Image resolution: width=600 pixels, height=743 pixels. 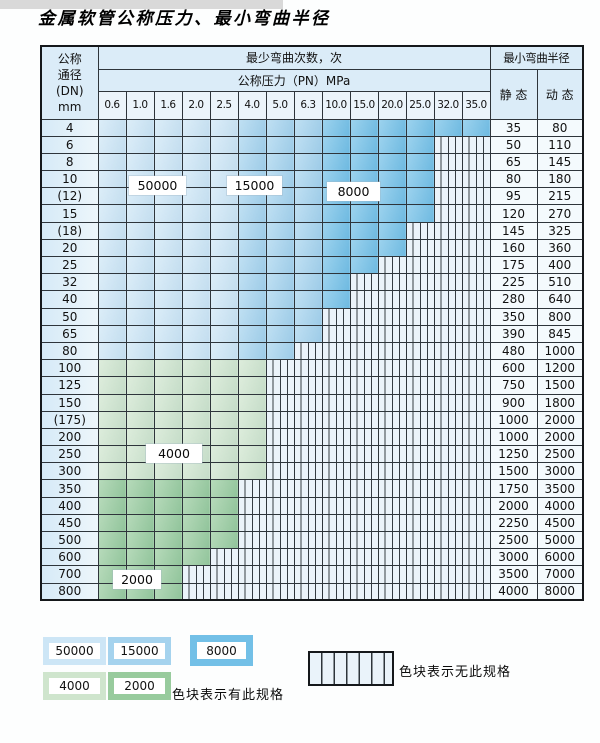 What do you see at coordinates (560, 437) in the screenshot?
I see `dynamic-value: 2000` at bounding box center [560, 437].